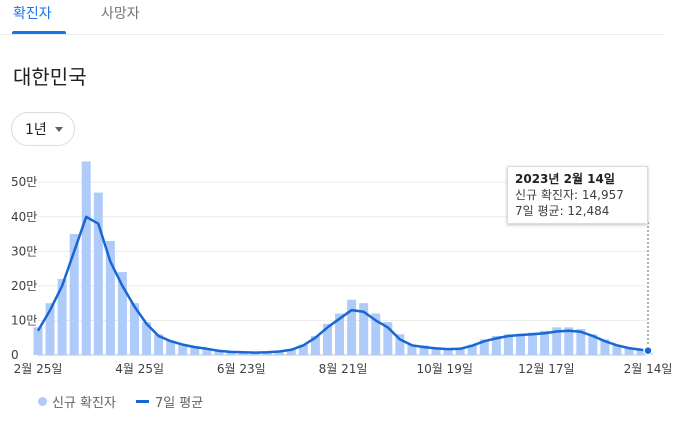 Image resolution: width=683 pixels, height=425 pixels. Describe the element at coordinates (569, 195) in the screenshot. I see `tooltip-new-cases: 신규 확진자: 14,957` at that location.